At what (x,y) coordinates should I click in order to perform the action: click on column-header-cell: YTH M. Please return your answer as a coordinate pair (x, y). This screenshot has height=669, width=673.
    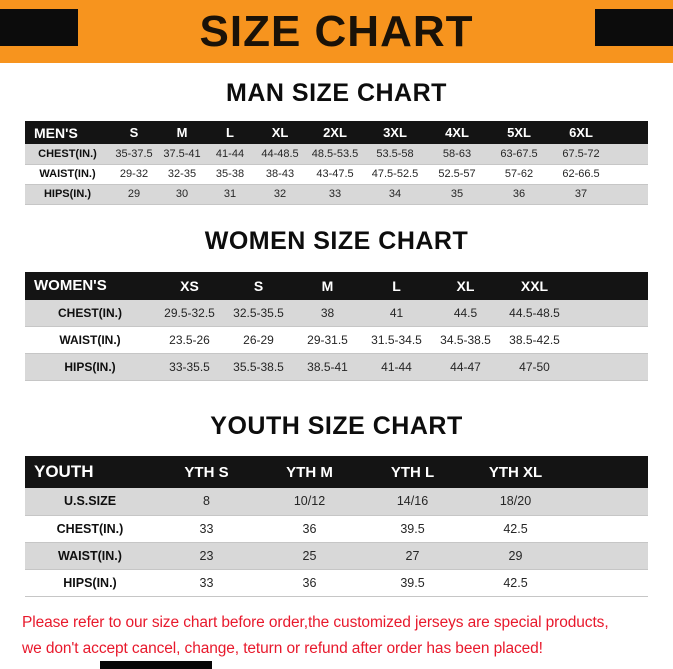
    Looking at the image, I should click on (309, 472).